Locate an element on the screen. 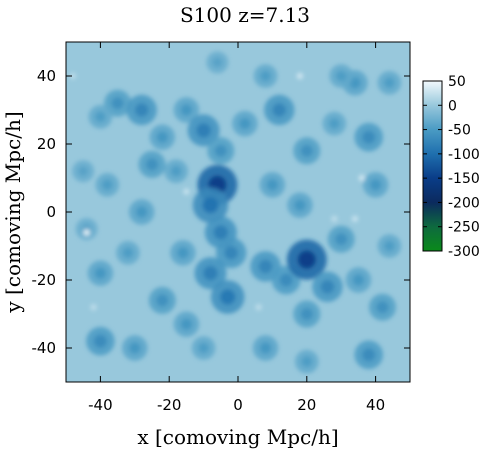 This screenshot has height=453, width=491. x-axis-label: x [comoving Mpc/h] is located at coordinates (237, 437).